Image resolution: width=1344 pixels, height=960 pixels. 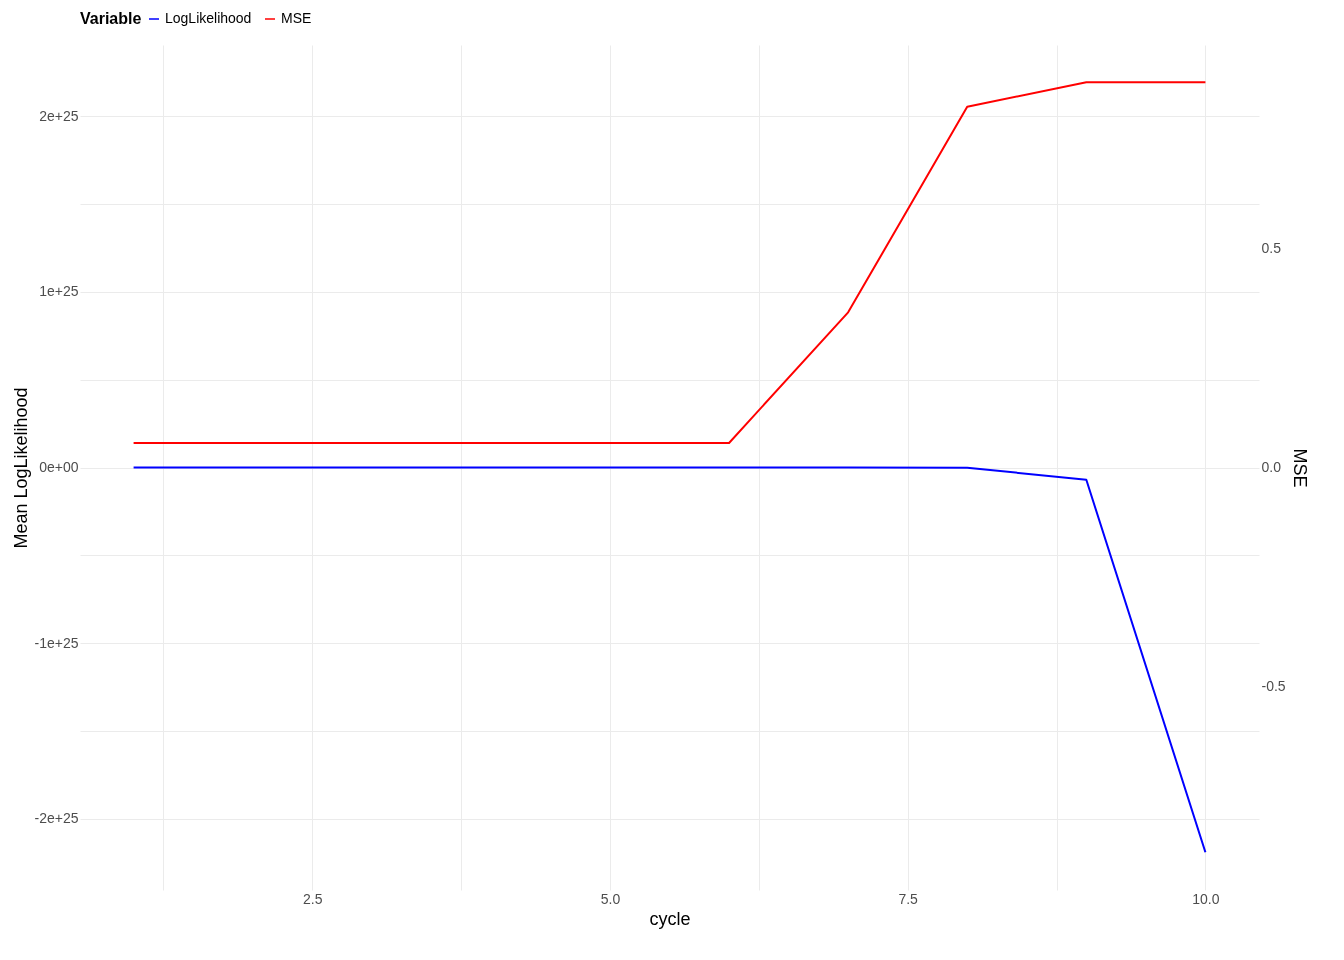 I want to click on legend-label: LogLikelihood, so click(x=208, y=18).